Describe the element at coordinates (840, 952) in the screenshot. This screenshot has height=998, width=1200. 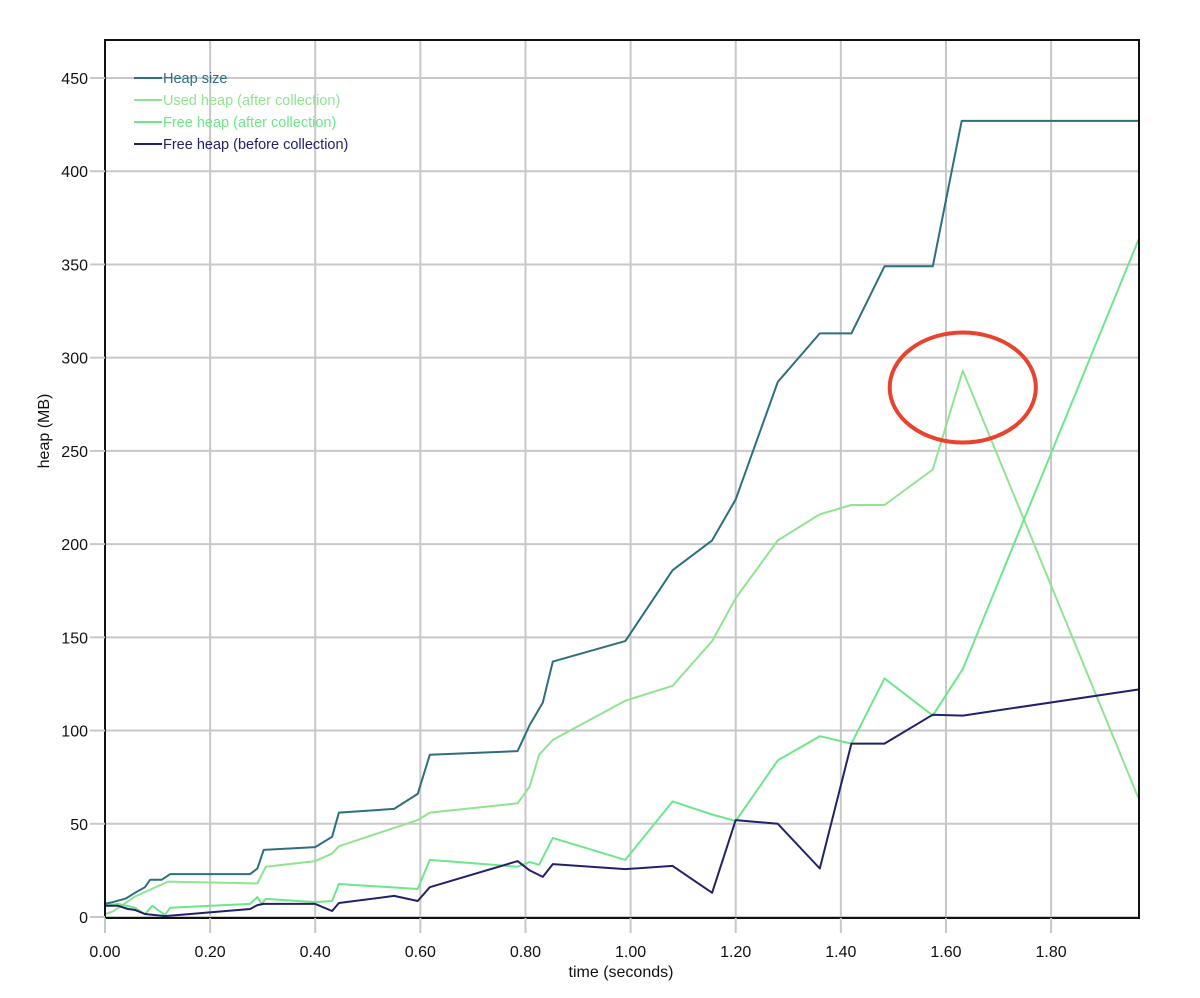
I see `x-tick-label: 1.40` at that location.